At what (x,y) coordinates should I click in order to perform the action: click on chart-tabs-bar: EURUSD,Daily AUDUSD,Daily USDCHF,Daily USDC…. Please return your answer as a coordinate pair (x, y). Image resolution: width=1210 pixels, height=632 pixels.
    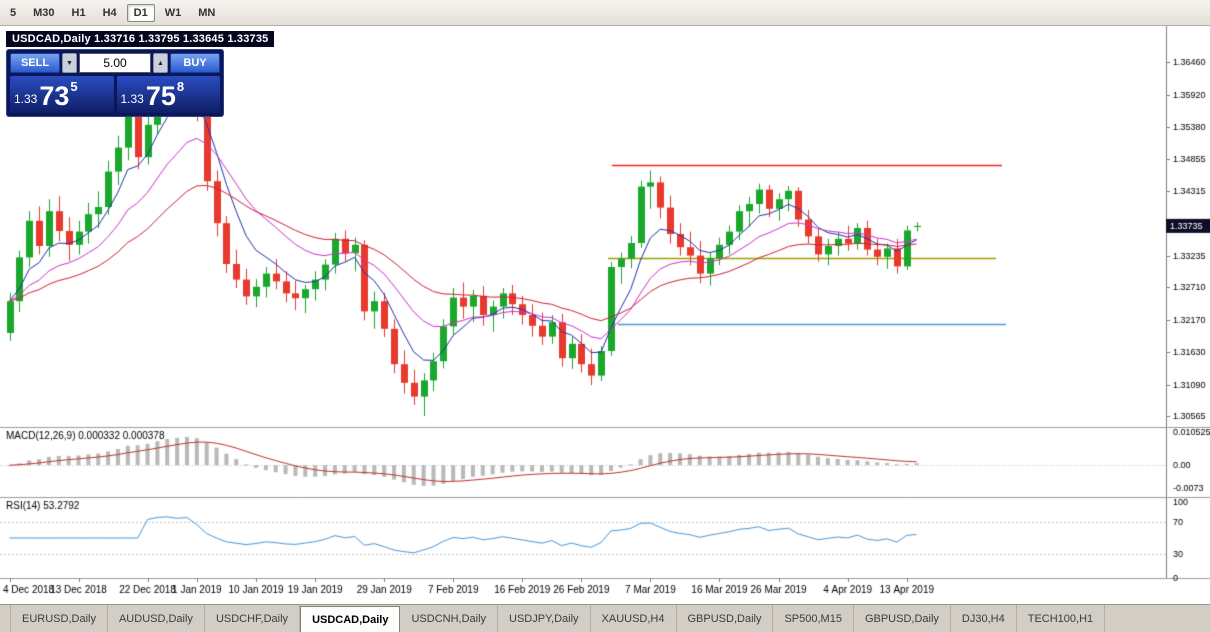
    Looking at the image, I should click on (605, 618).